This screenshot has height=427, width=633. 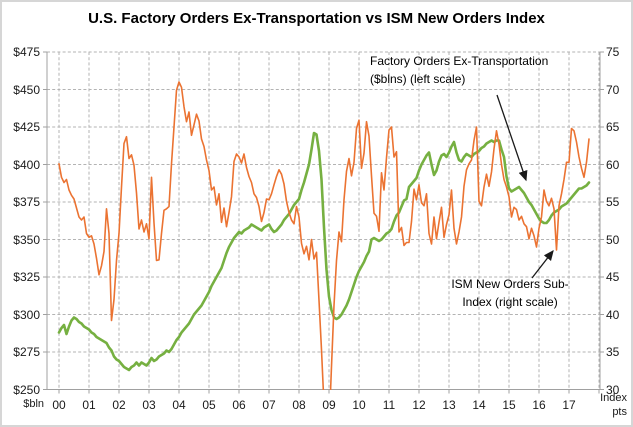 What do you see at coordinates (89, 405) in the screenshot?
I see `x-axis-tick-label: 01` at bounding box center [89, 405].